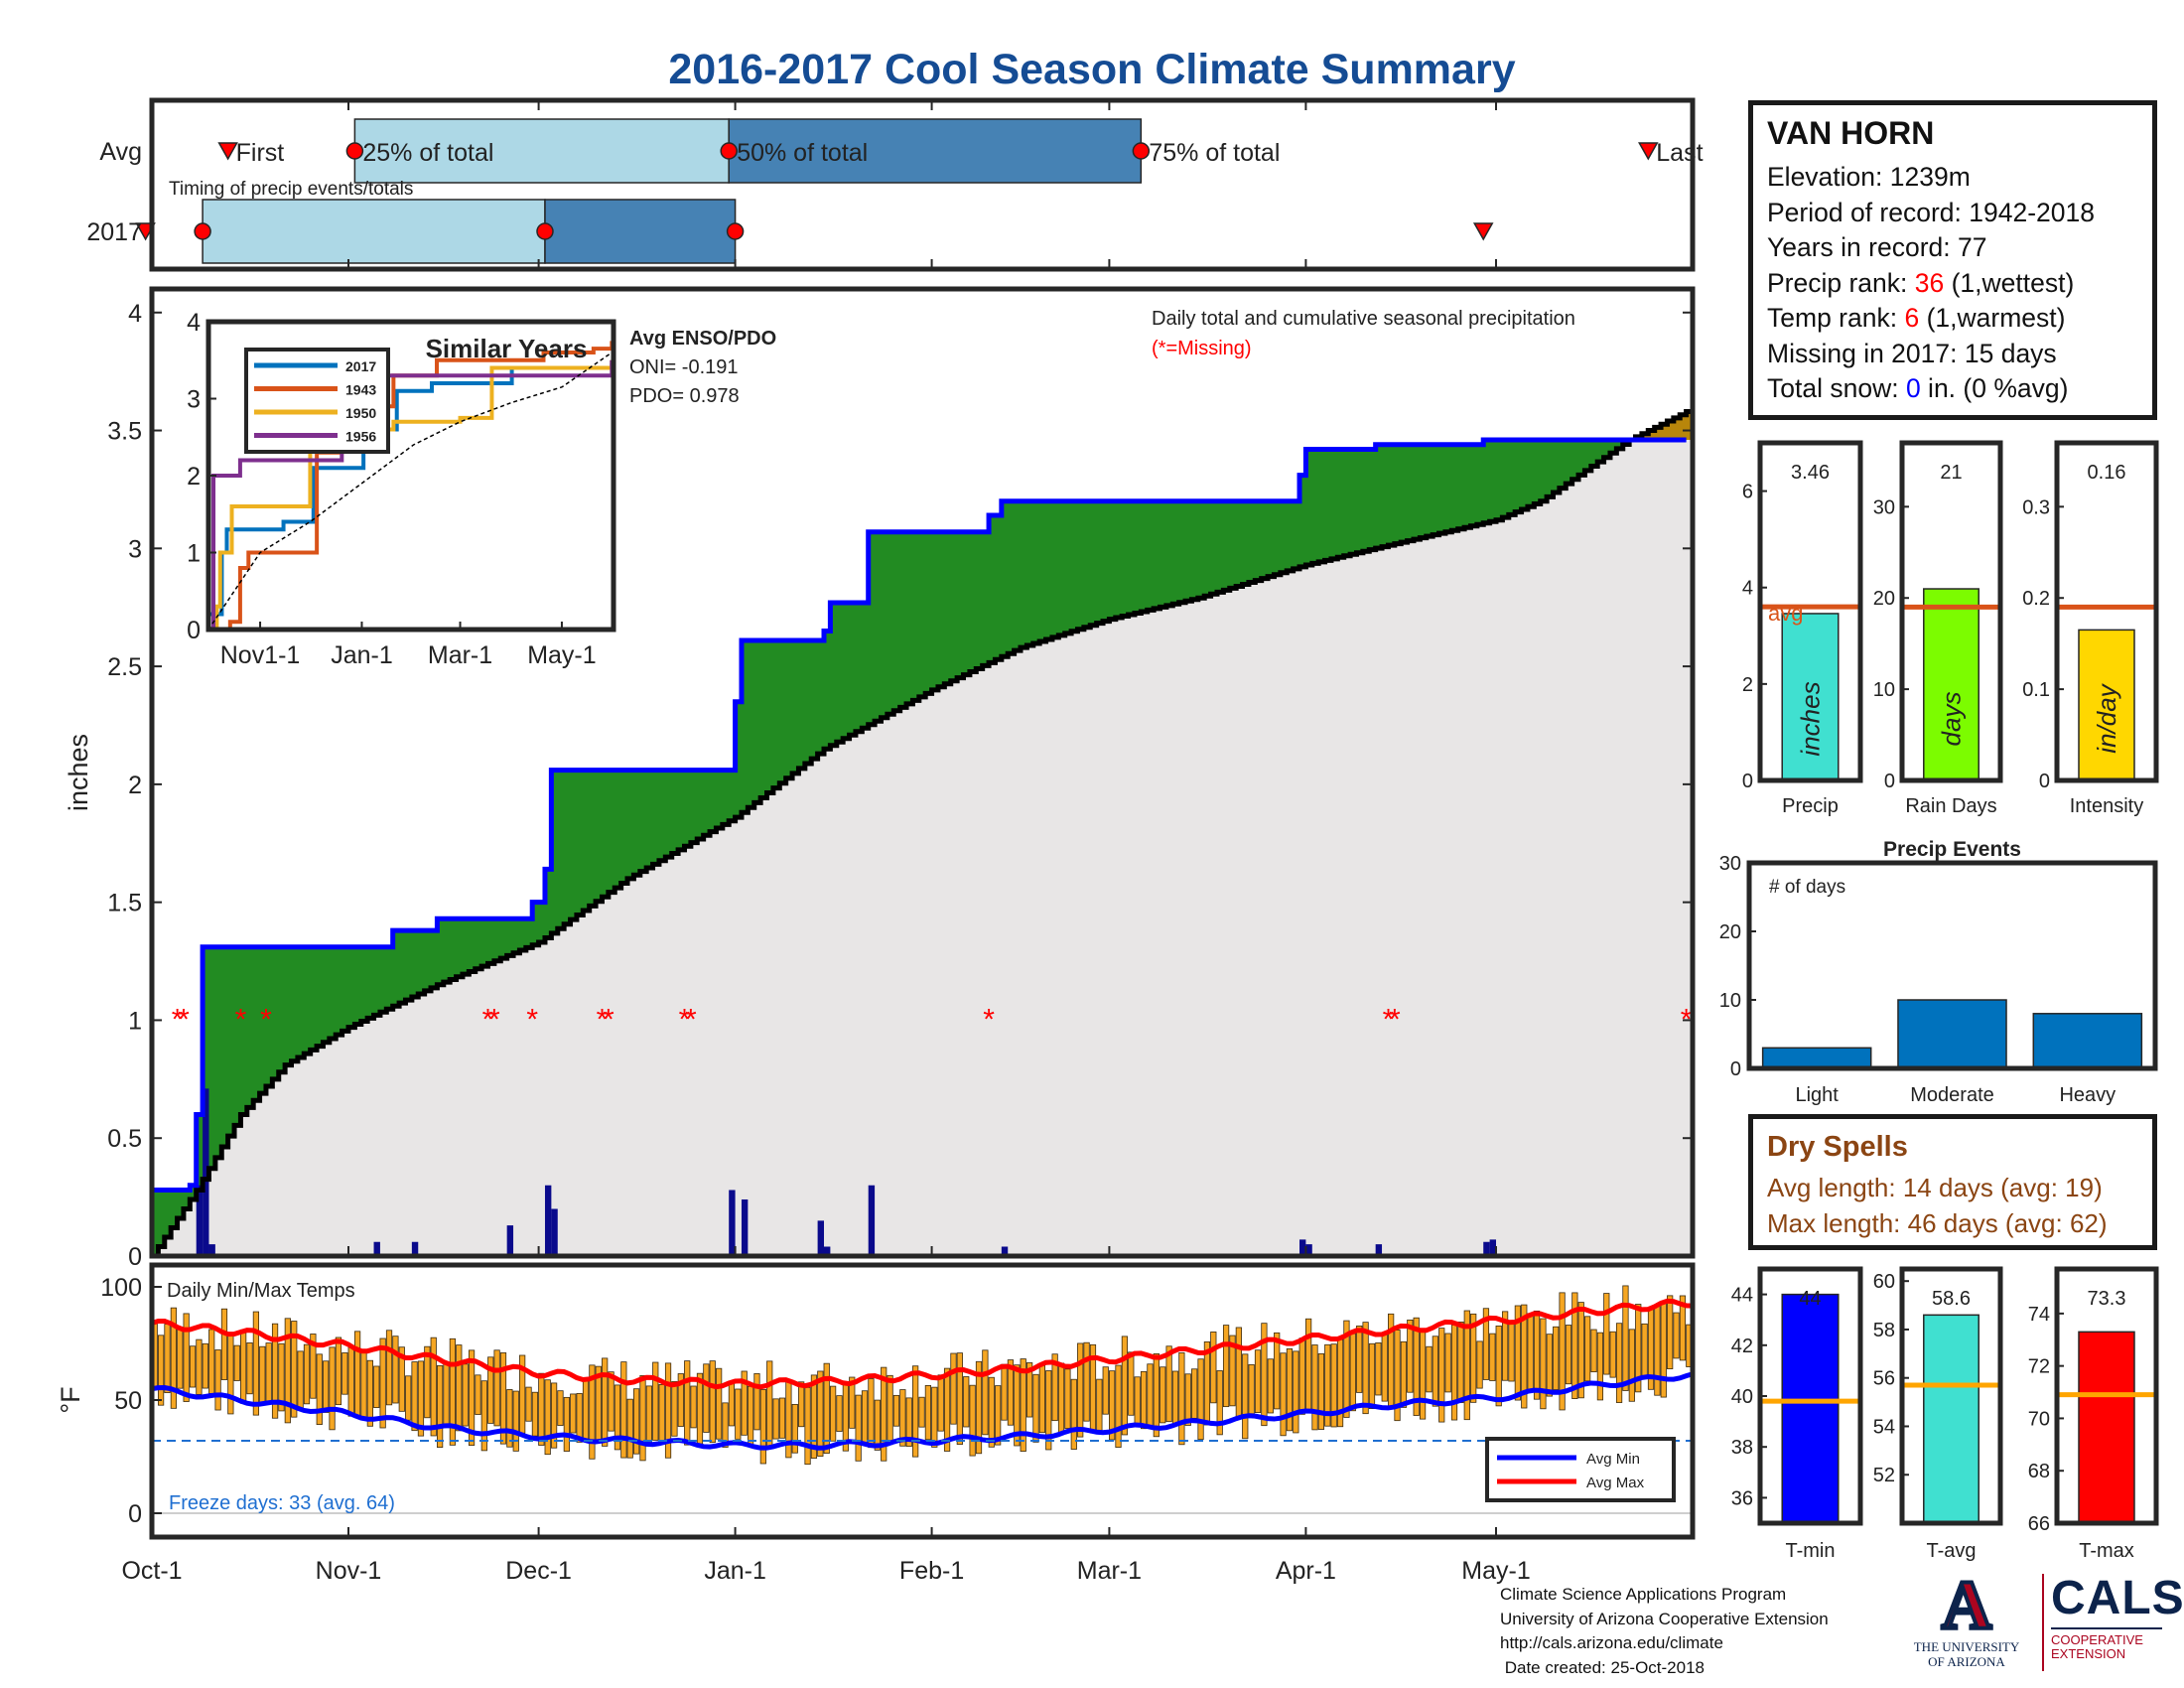 This screenshot has height=1688, width=2184. What do you see at coordinates (410, 491) in the screenshot?
I see `inset-series-line` at bounding box center [410, 491].